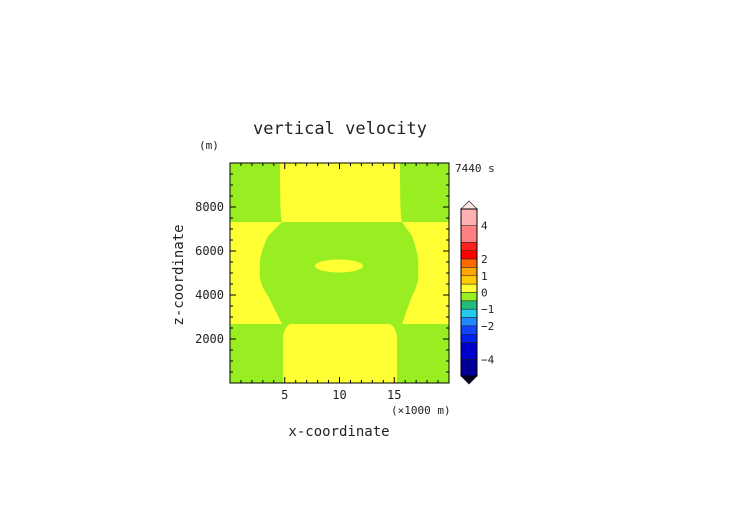  What do you see at coordinates (209, 145) in the screenshot?
I see `y-unit-label: (m)` at bounding box center [209, 145].